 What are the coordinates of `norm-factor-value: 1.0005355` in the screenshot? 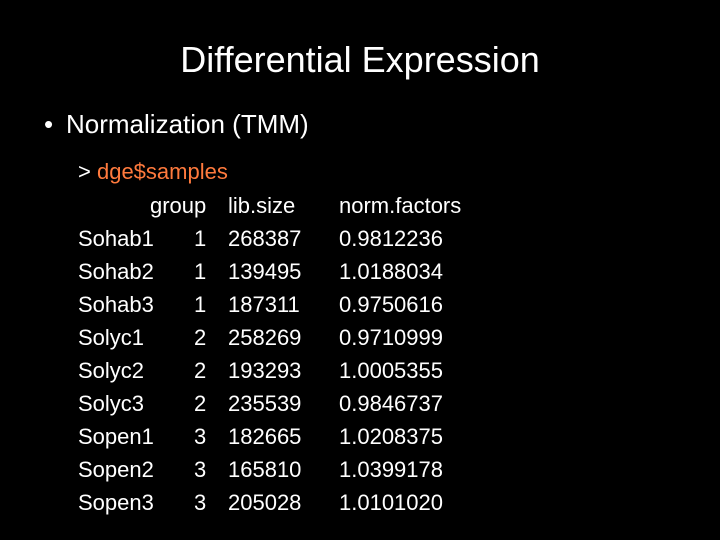 It's located at (391, 370).